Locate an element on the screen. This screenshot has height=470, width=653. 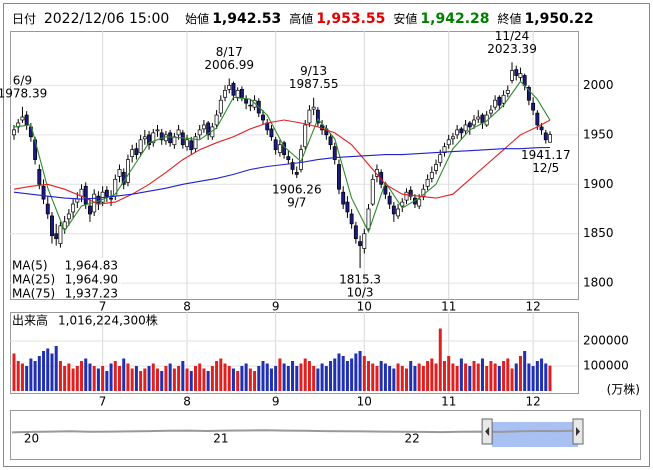
legend-value: 1,964.90 is located at coordinates (91, 280).